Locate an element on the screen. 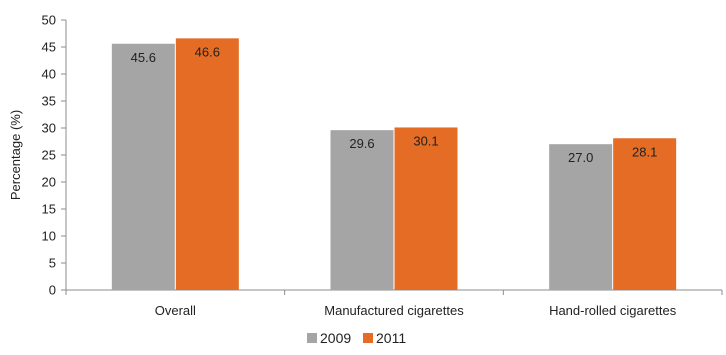 Image resolution: width=726 pixels, height=355 pixels. y-tick-label: 25 is located at coordinates (49, 155).